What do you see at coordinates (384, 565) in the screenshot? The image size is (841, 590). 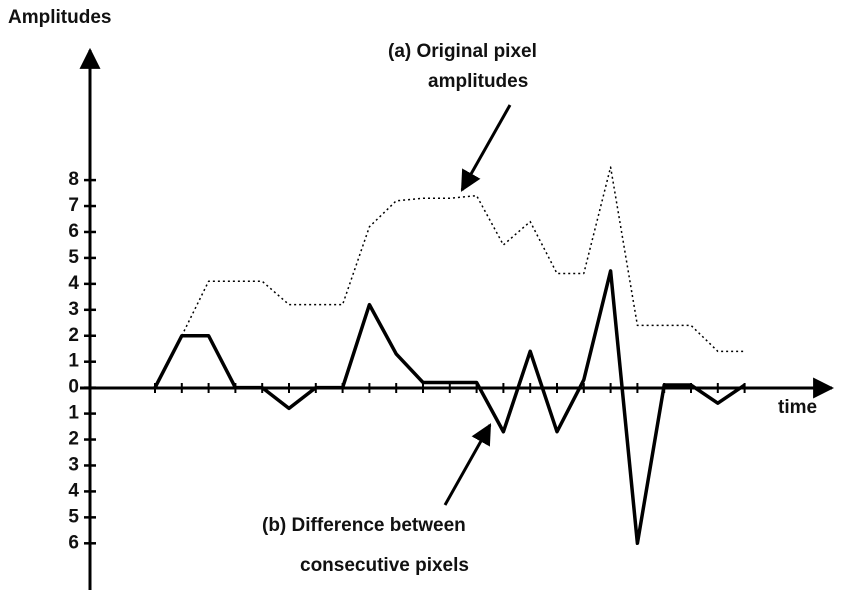 I see `annotation: consecutive pixels` at bounding box center [384, 565].